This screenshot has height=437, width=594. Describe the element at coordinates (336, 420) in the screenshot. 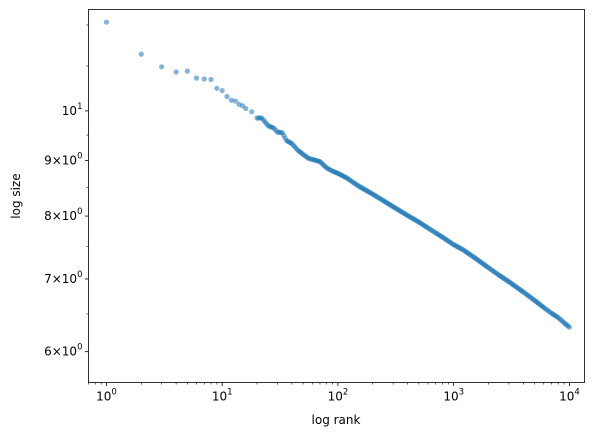

I see `x-axis-title: log rank` at that location.